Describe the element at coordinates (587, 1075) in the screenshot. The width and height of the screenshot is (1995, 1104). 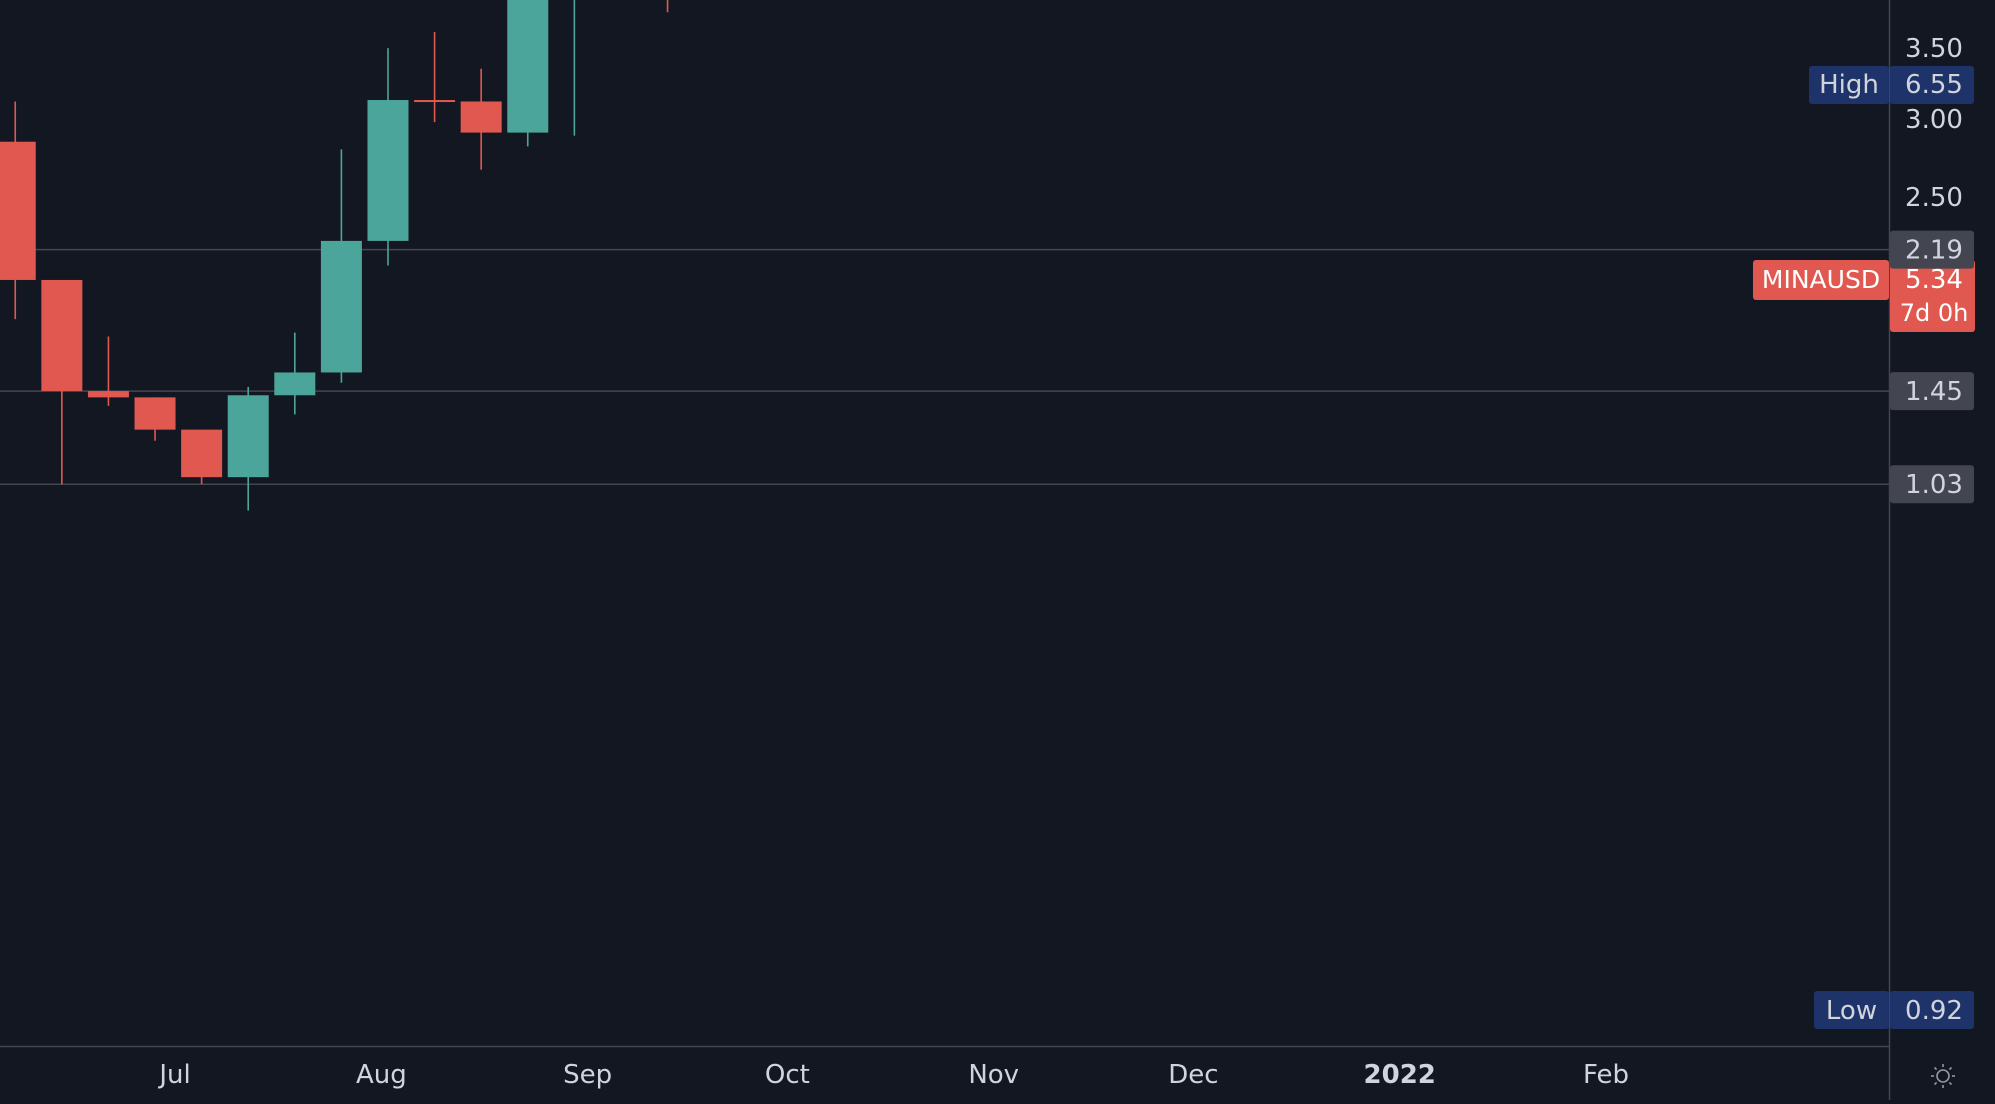
I see `x-tick-label: Sep` at that location.